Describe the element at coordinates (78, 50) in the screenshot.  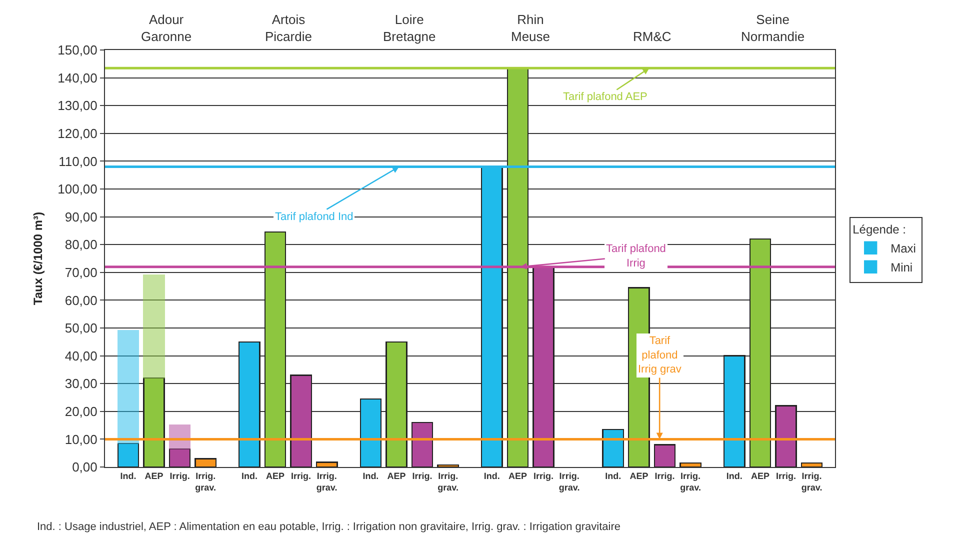
I see `y-tick-label: 150,00` at that location.